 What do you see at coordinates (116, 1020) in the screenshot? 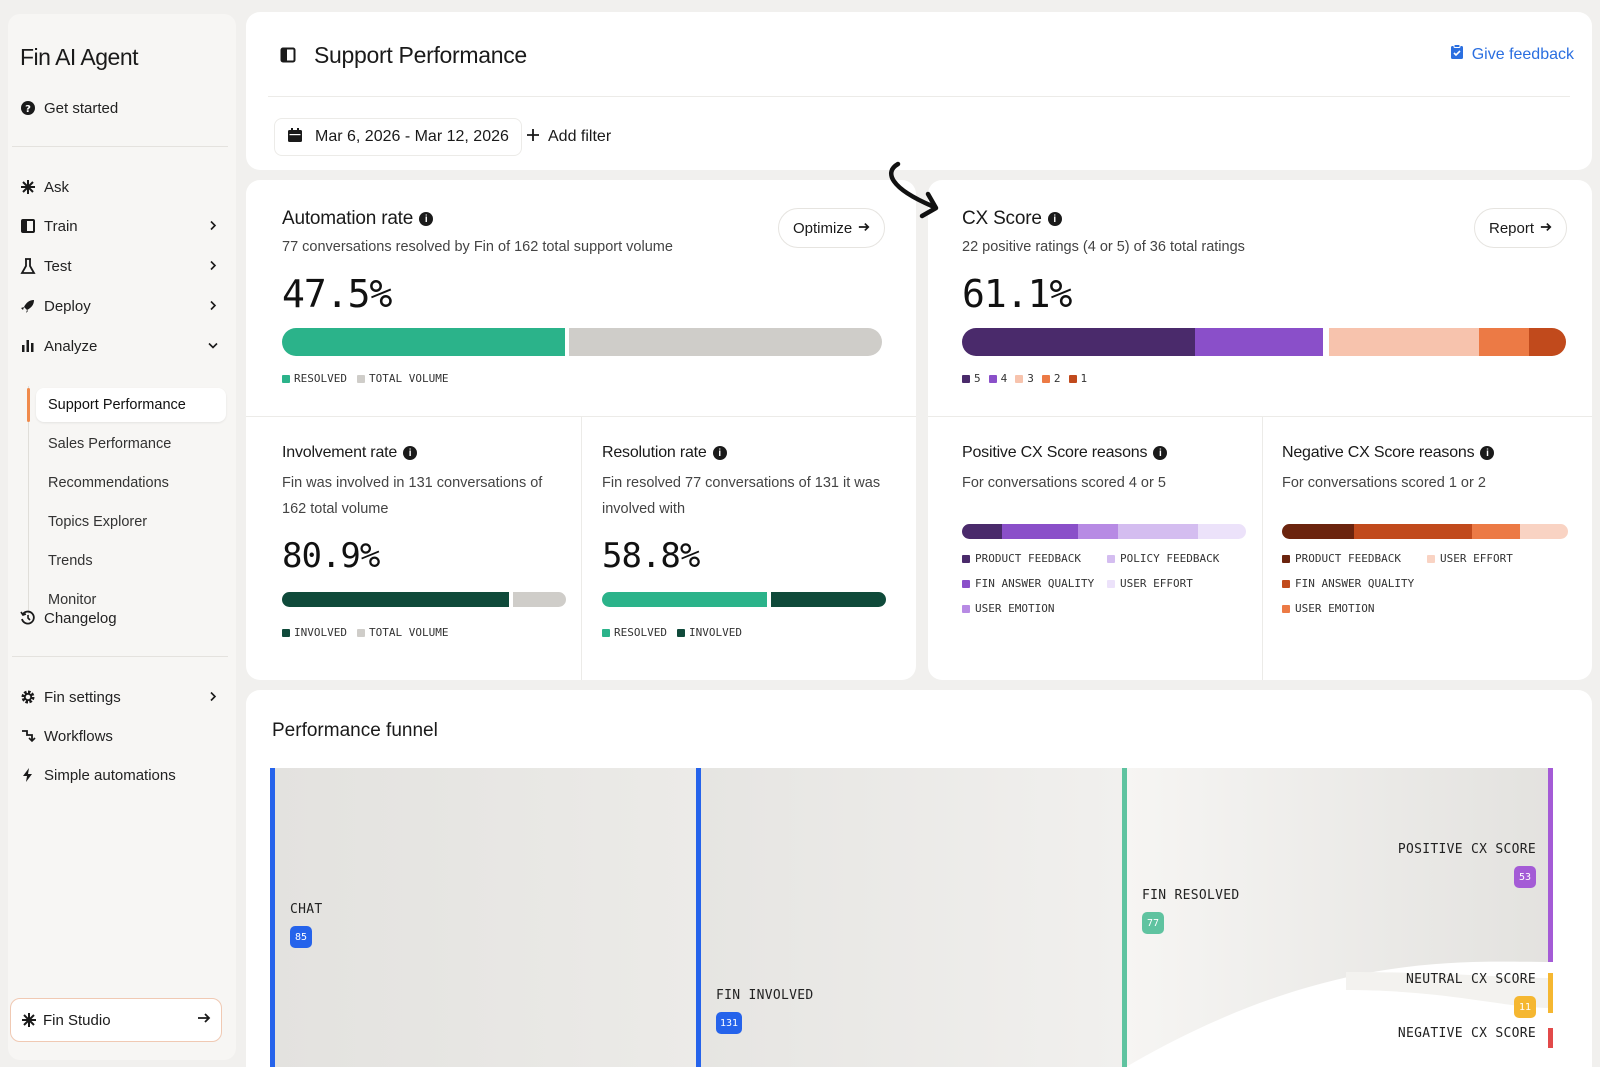
I see `fin-studio-button: Fin Studio` at bounding box center [116, 1020].